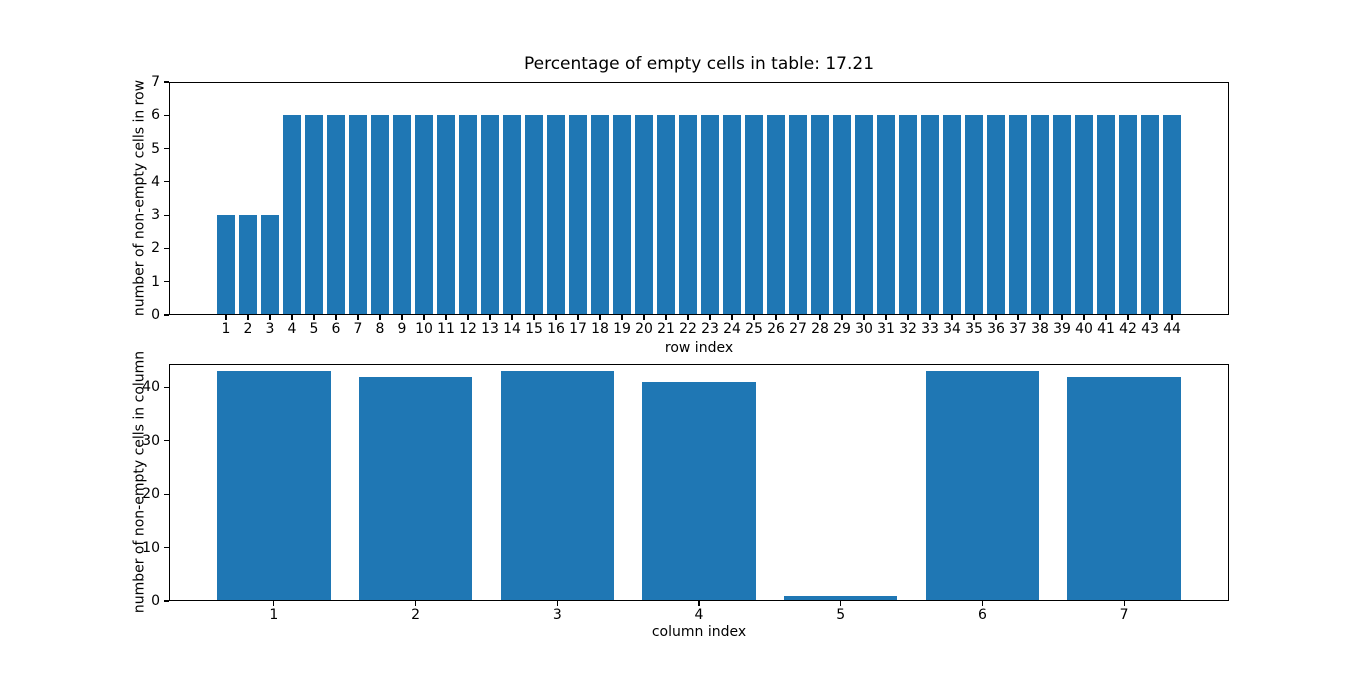 Image resolution: width=1366 pixels, height=674 pixels. Describe the element at coordinates (402, 329) in the screenshot. I see `x-tick-label: 9` at that location.